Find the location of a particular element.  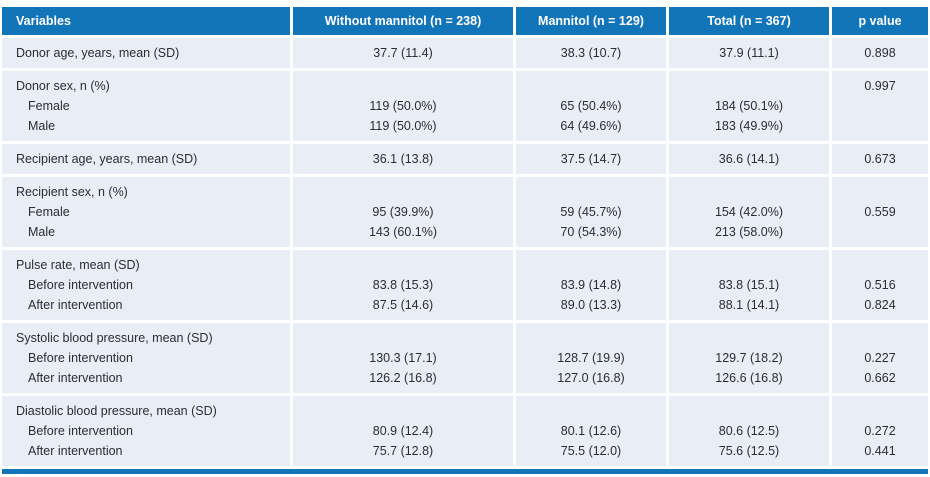

value-cell: 59 (45.7%) 70 (54.3%) is located at coordinates (591, 212).